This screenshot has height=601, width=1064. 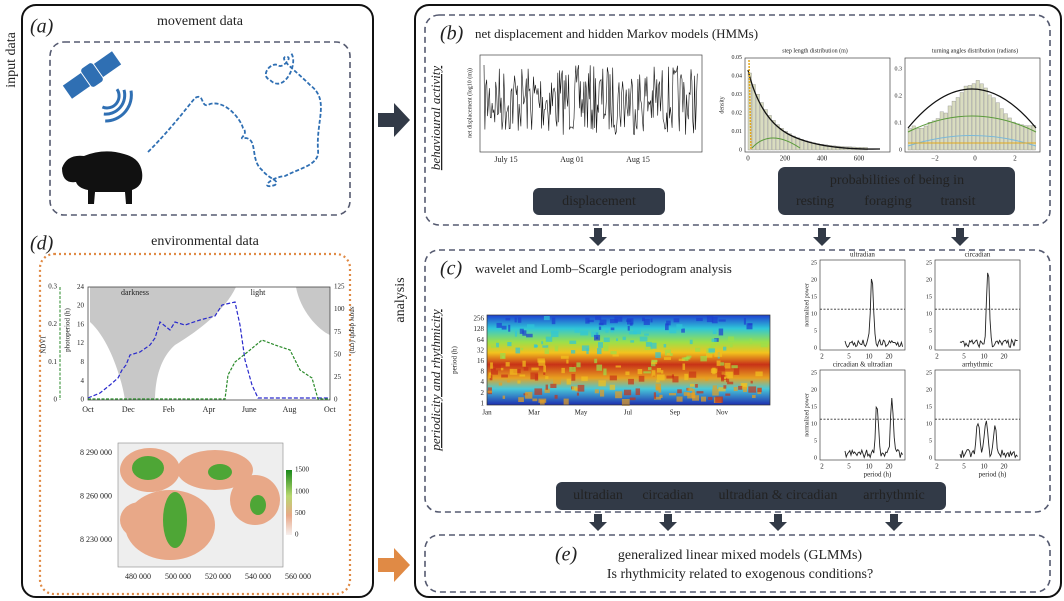 What do you see at coordinates (68, 329) in the screenshot?
I see `axis-label: photoperiod (h)` at bounding box center [68, 329].